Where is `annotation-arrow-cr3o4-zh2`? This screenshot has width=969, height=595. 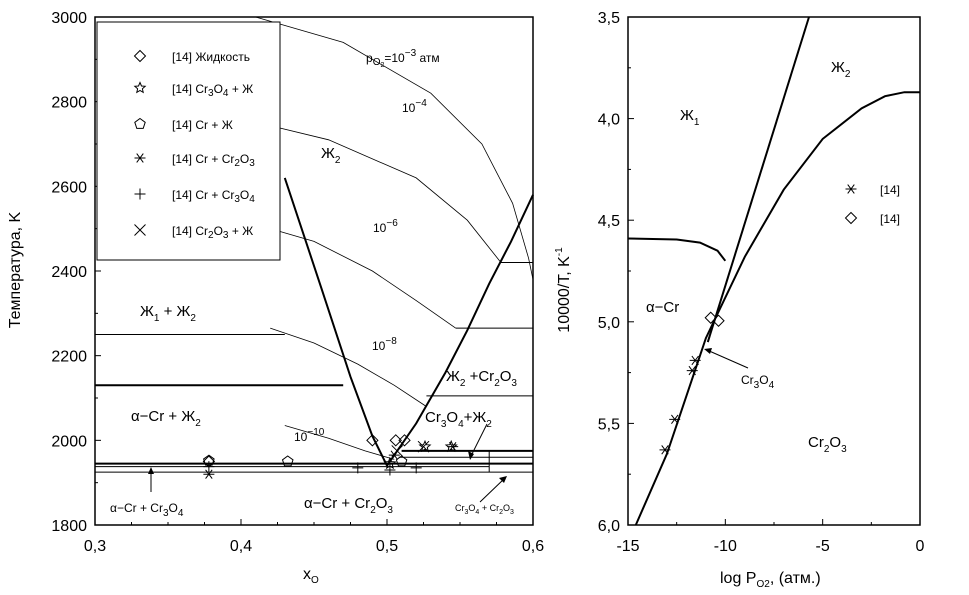 annotation-arrow-cr3o4-zh2 is located at coordinates (478, 441).